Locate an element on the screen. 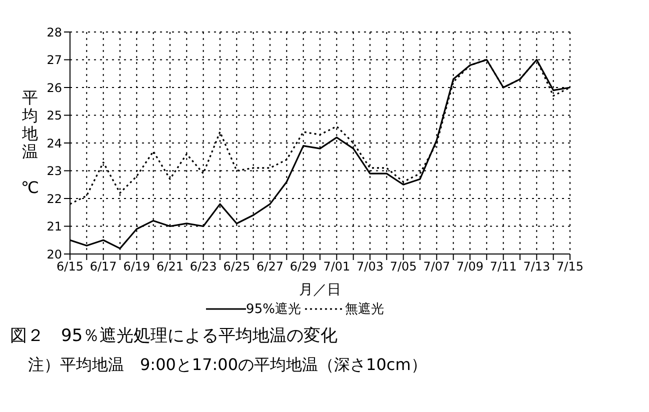 This screenshot has height=412, width=649. x-tick-label: 6/19 is located at coordinates (136, 267).